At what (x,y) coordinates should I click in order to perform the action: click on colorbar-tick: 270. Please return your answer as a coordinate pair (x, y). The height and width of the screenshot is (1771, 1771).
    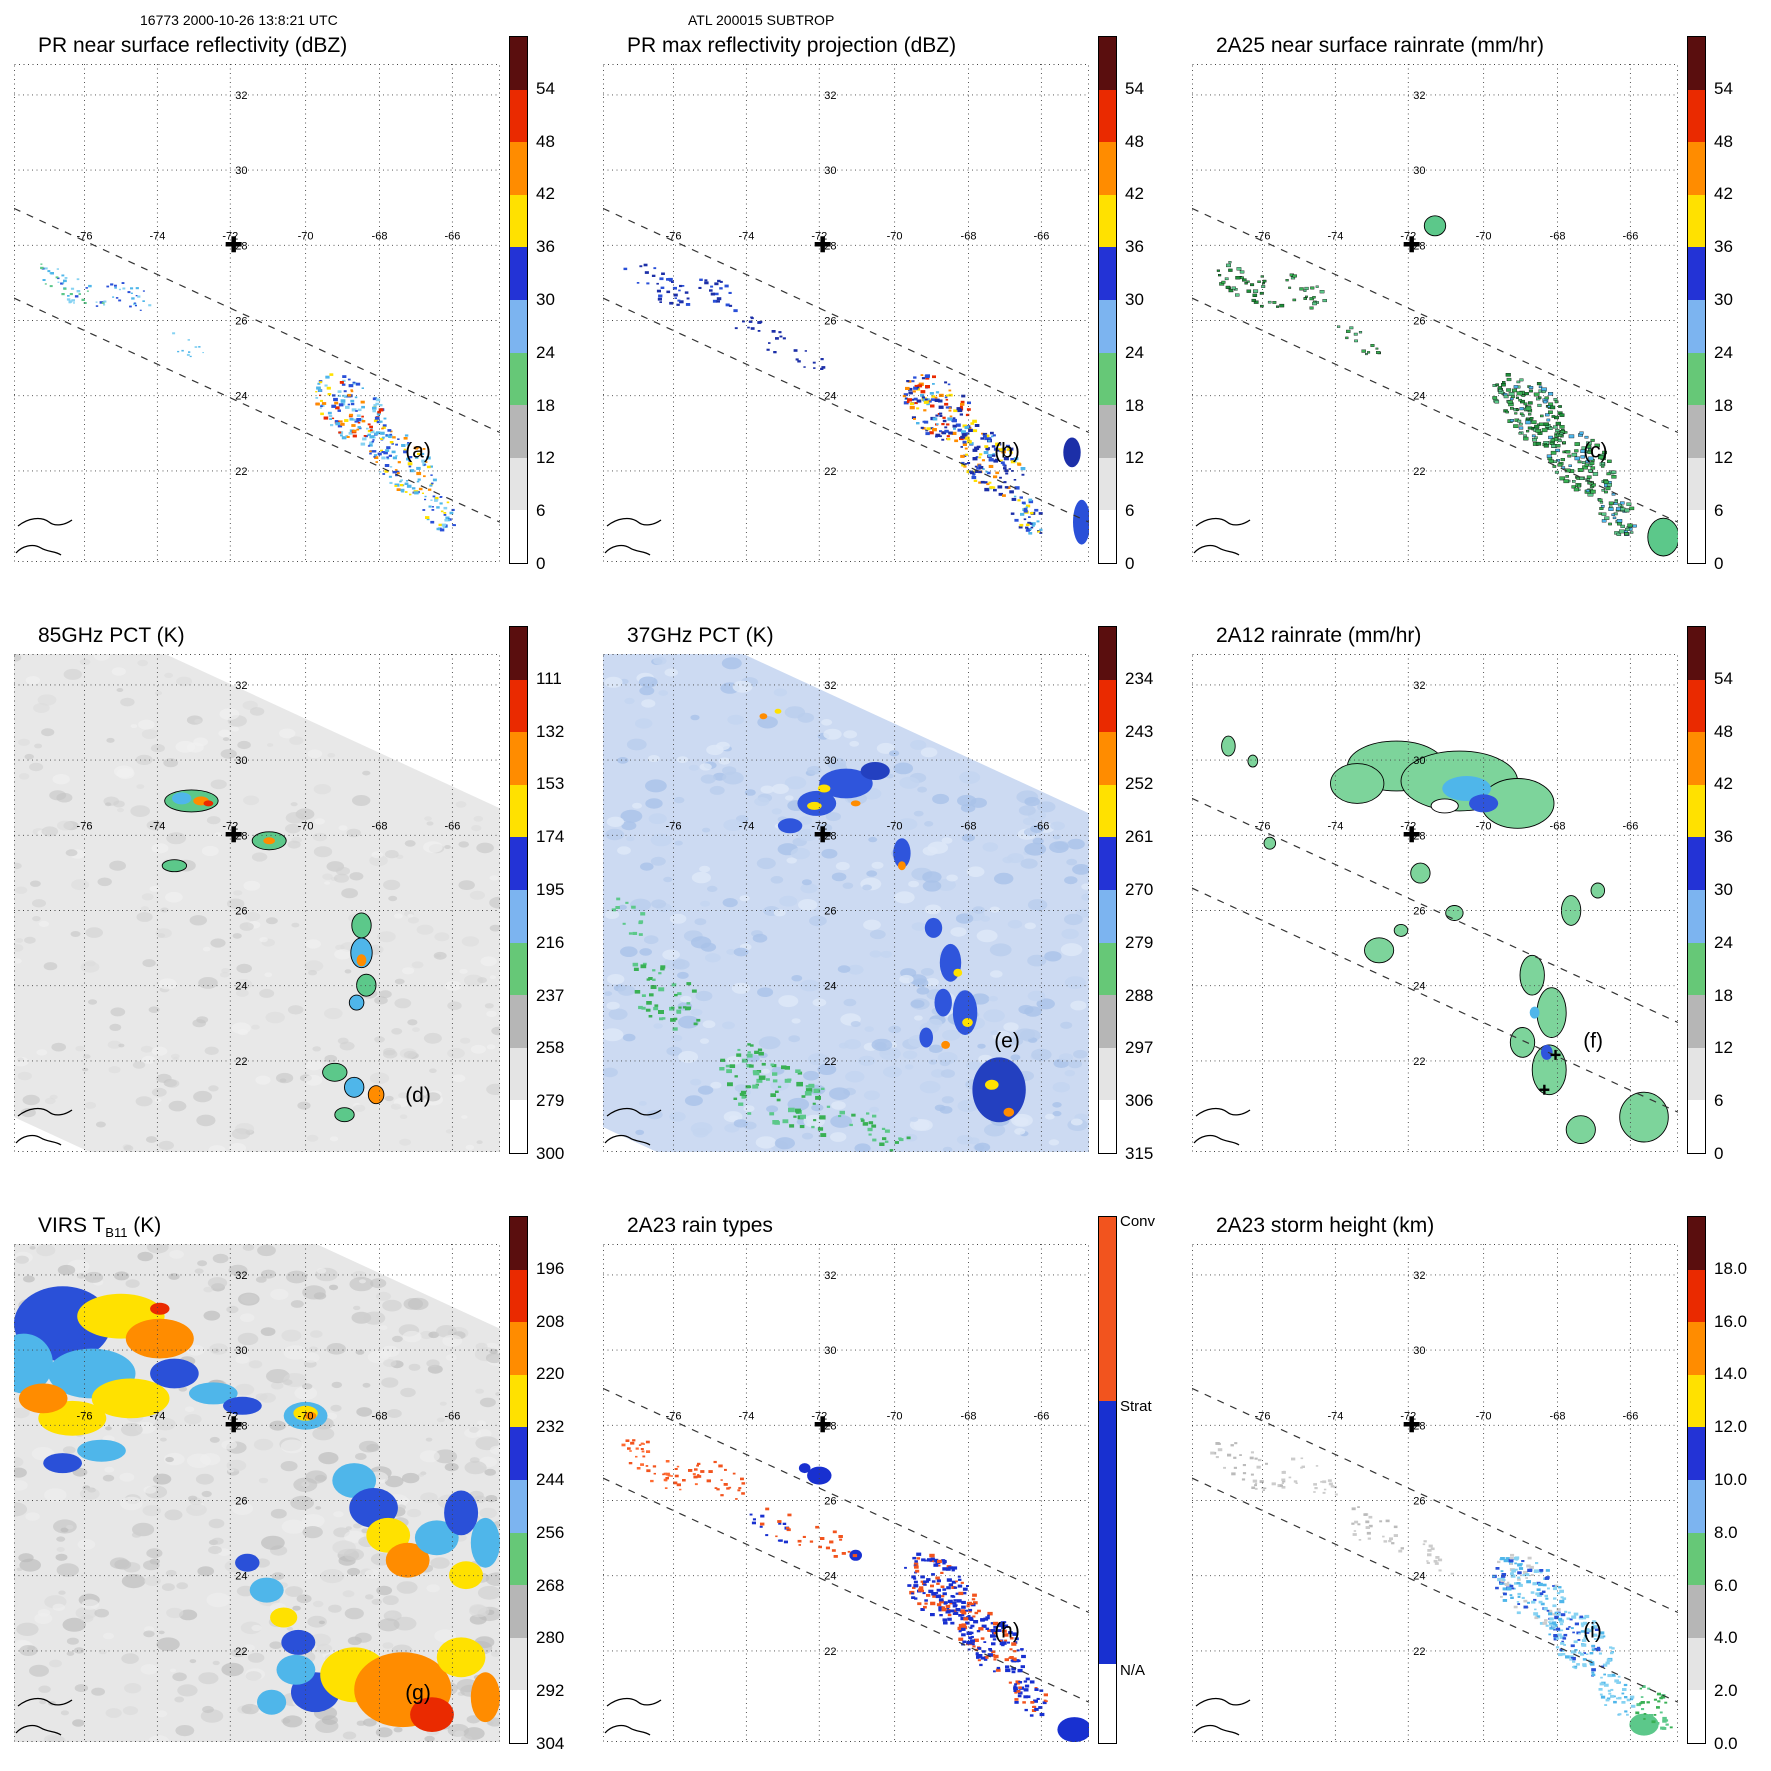
    Looking at the image, I should click on (1139, 889).